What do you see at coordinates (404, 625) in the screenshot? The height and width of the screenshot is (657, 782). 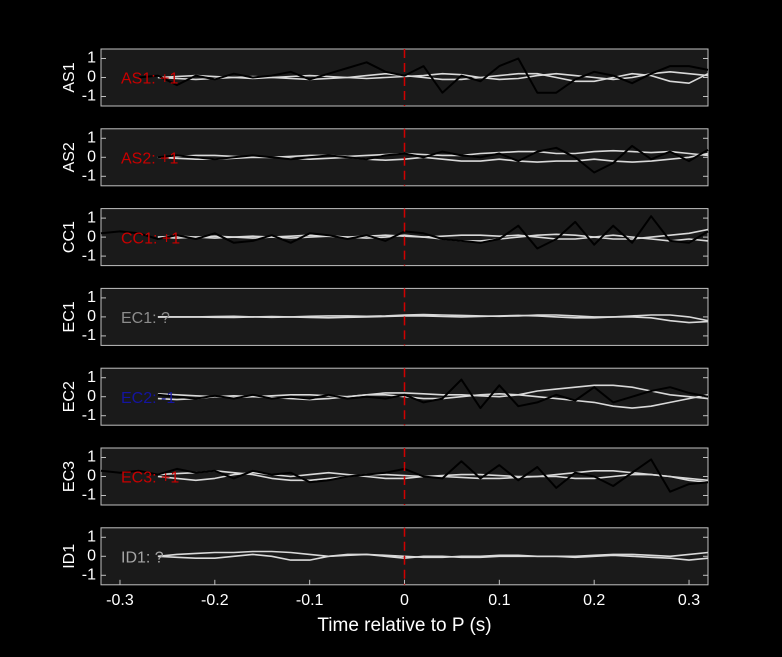 I see `x-axis-label: Time relative to P (s)` at bounding box center [404, 625].